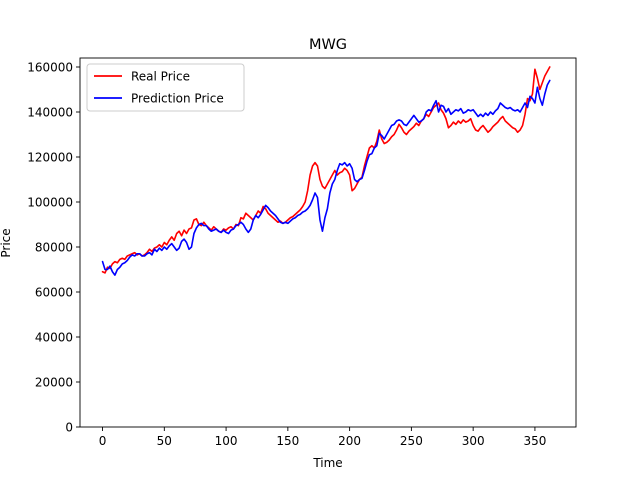 This screenshot has width=640, height=484. What do you see at coordinates (327, 463) in the screenshot?
I see `x-axis-label: Time` at bounding box center [327, 463].